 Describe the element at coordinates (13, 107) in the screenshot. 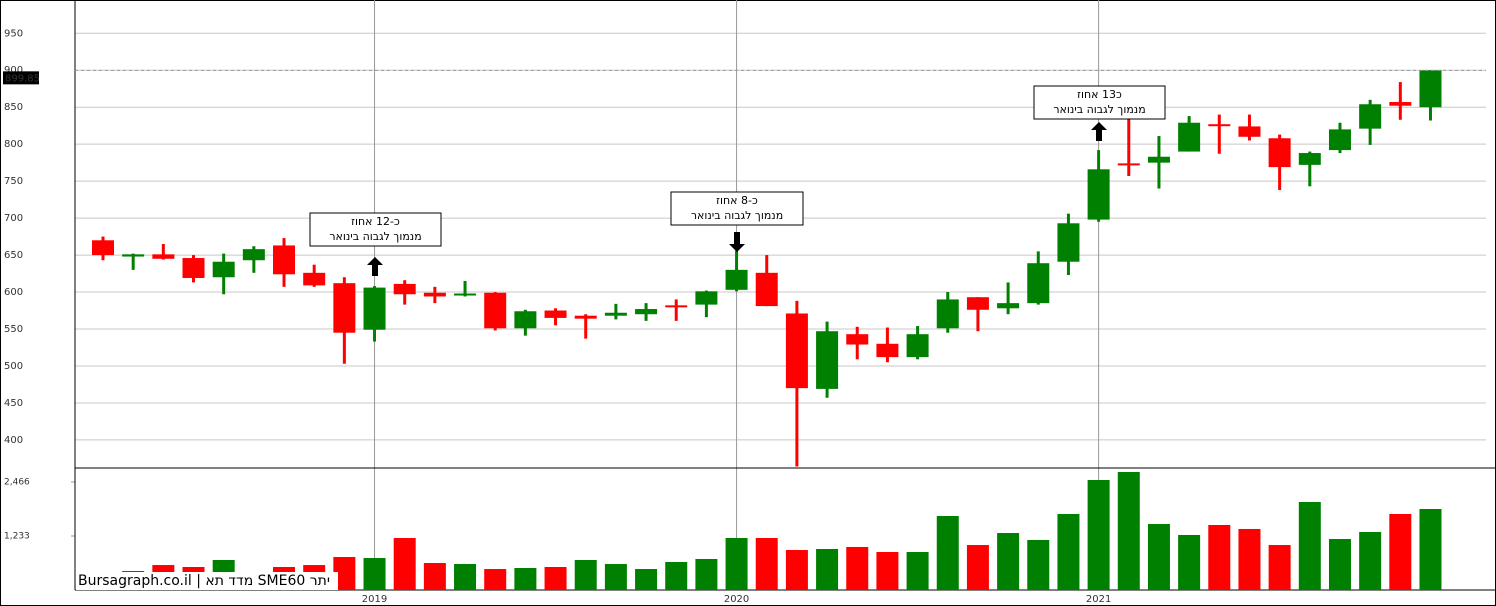

I see `y-tick-label: 850` at that location.